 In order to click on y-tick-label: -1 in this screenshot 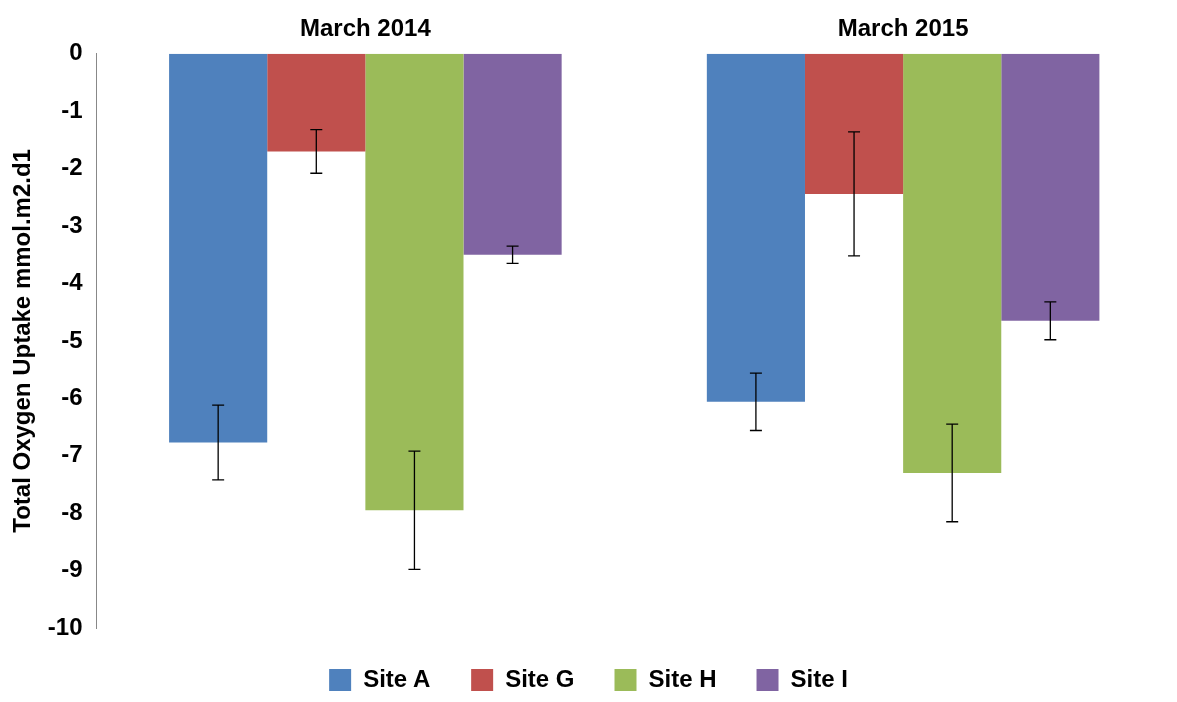, I will do `click(72, 109)`.